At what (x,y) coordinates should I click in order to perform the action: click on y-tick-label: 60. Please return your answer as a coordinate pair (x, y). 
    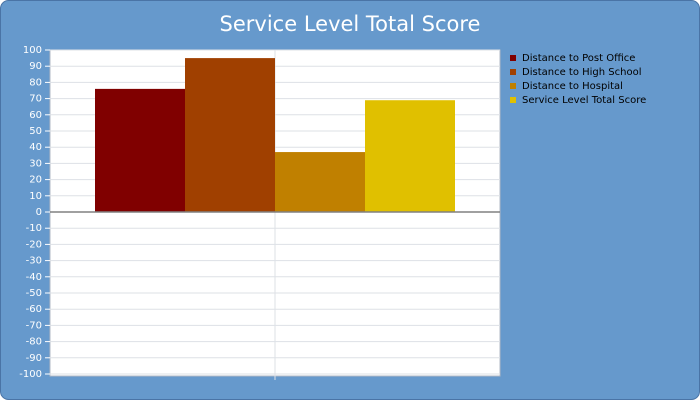
    Looking at the image, I should click on (35, 115).